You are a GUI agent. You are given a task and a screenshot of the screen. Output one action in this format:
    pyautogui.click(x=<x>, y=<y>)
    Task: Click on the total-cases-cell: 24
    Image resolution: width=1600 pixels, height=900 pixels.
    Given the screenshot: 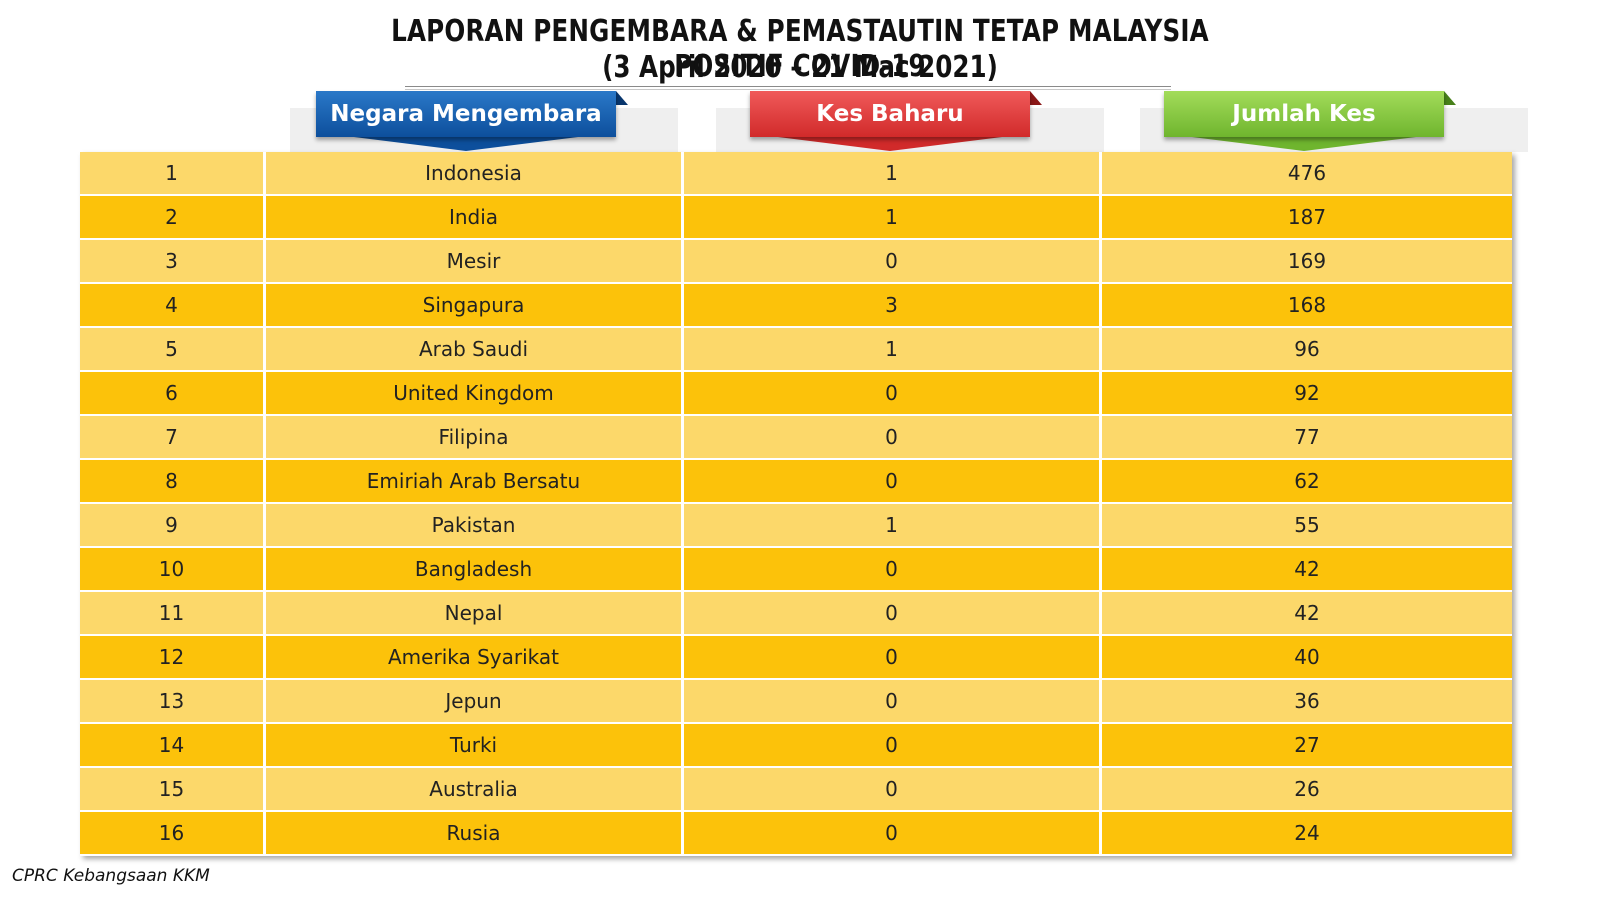 What is the action you would take?
    pyautogui.click(x=1307, y=834)
    